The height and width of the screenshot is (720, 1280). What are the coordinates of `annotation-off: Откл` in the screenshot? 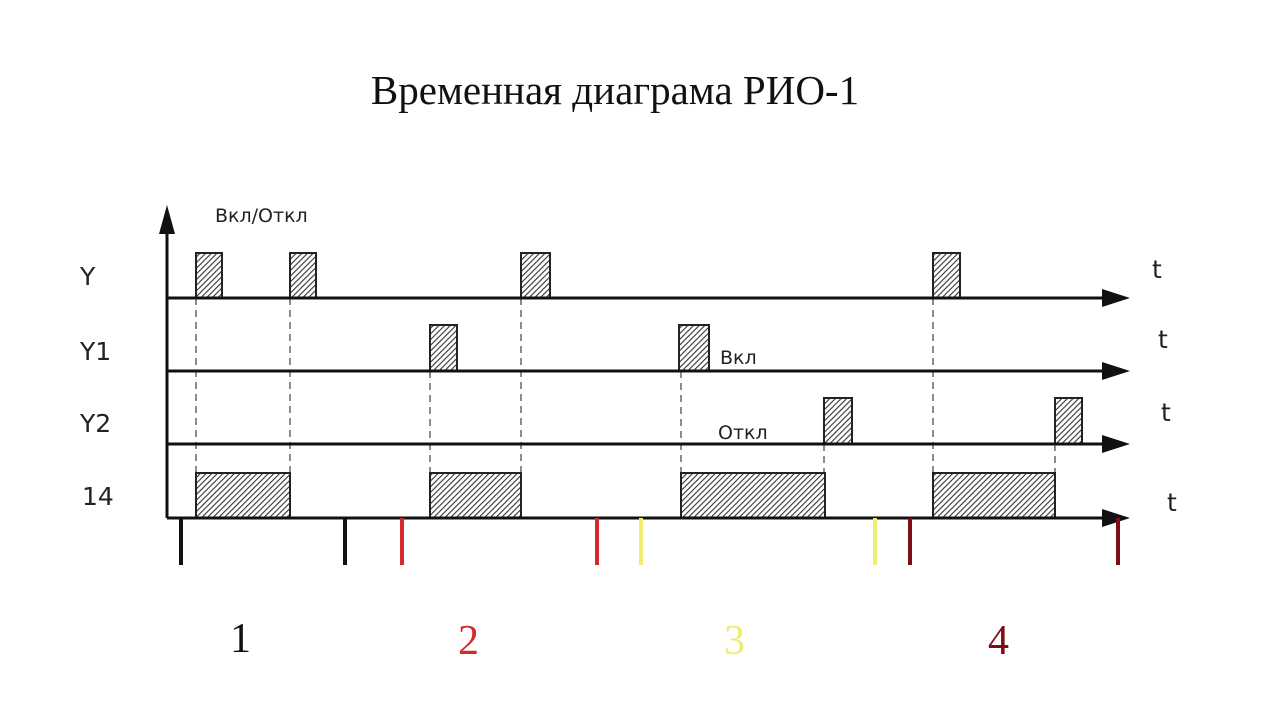 It's located at (743, 433).